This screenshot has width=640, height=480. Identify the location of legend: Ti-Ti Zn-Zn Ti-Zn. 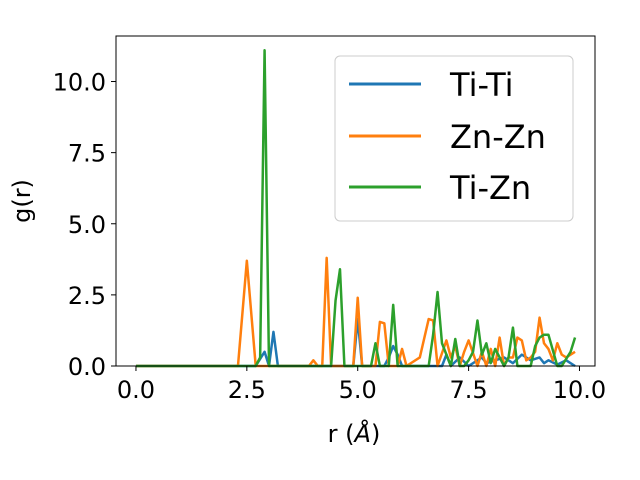
(454, 138).